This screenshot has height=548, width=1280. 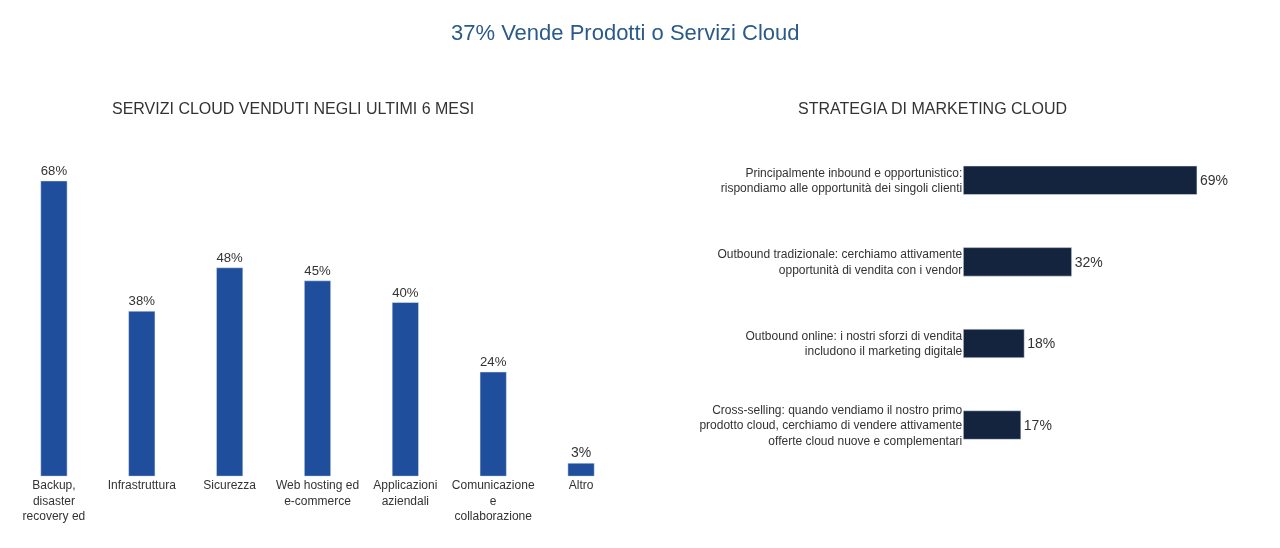 I want to click on data-label: 68%, so click(x=54, y=171).